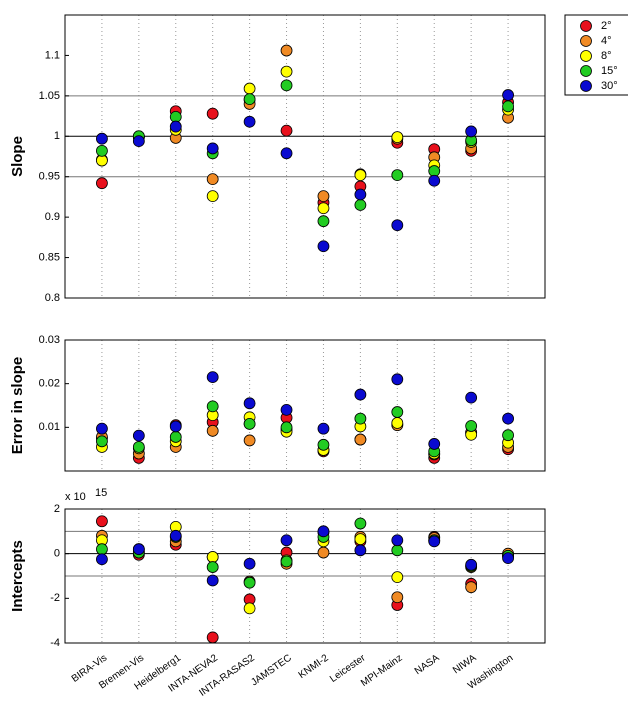 The width and height of the screenshot is (628, 703). I want to click on legend: 2° 4° 8° 15° 30°, so click(596, 55).